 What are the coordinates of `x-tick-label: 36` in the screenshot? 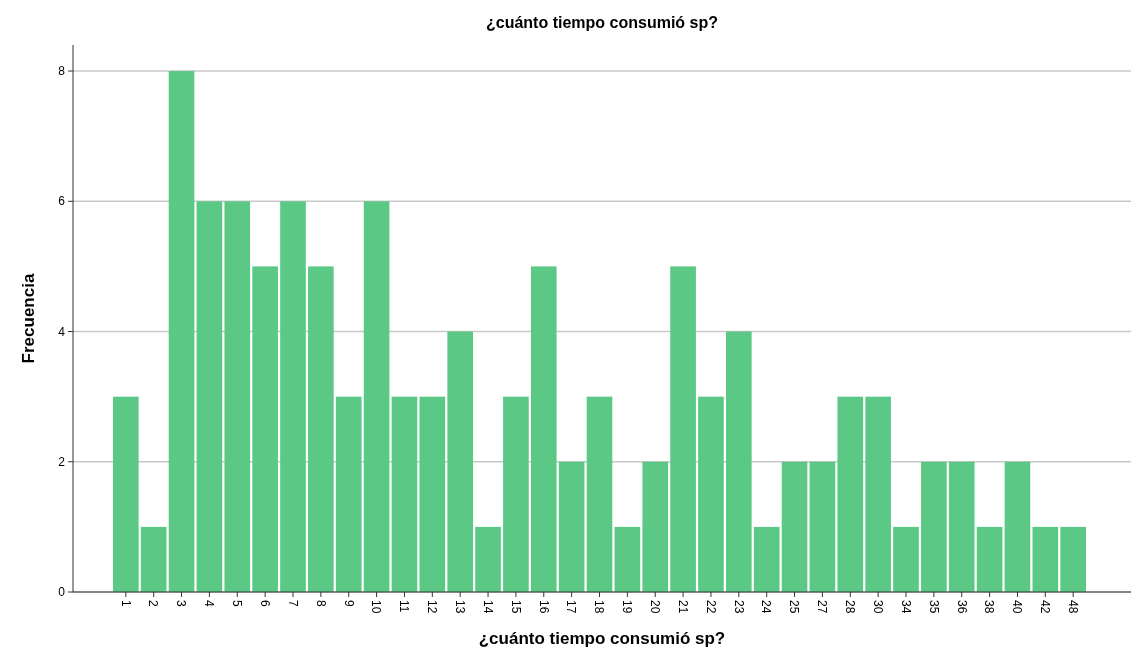 It's located at (961, 607).